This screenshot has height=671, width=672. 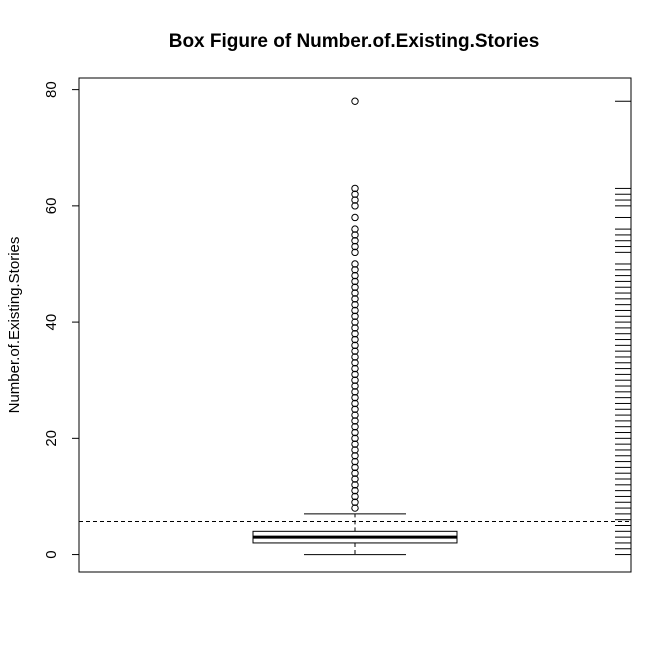 What do you see at coordinates (354, 41) in the screenshot?
I see `chart-title: Box Figure of Number.of.Existing.Stories` at bounding box center [354, 41].